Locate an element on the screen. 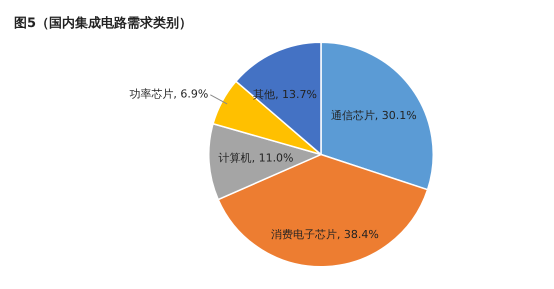 Image resolution: width=554 pixels, height=289 pixels. slice-label: 其他, 13.7% is located at coordinates (285, 95).